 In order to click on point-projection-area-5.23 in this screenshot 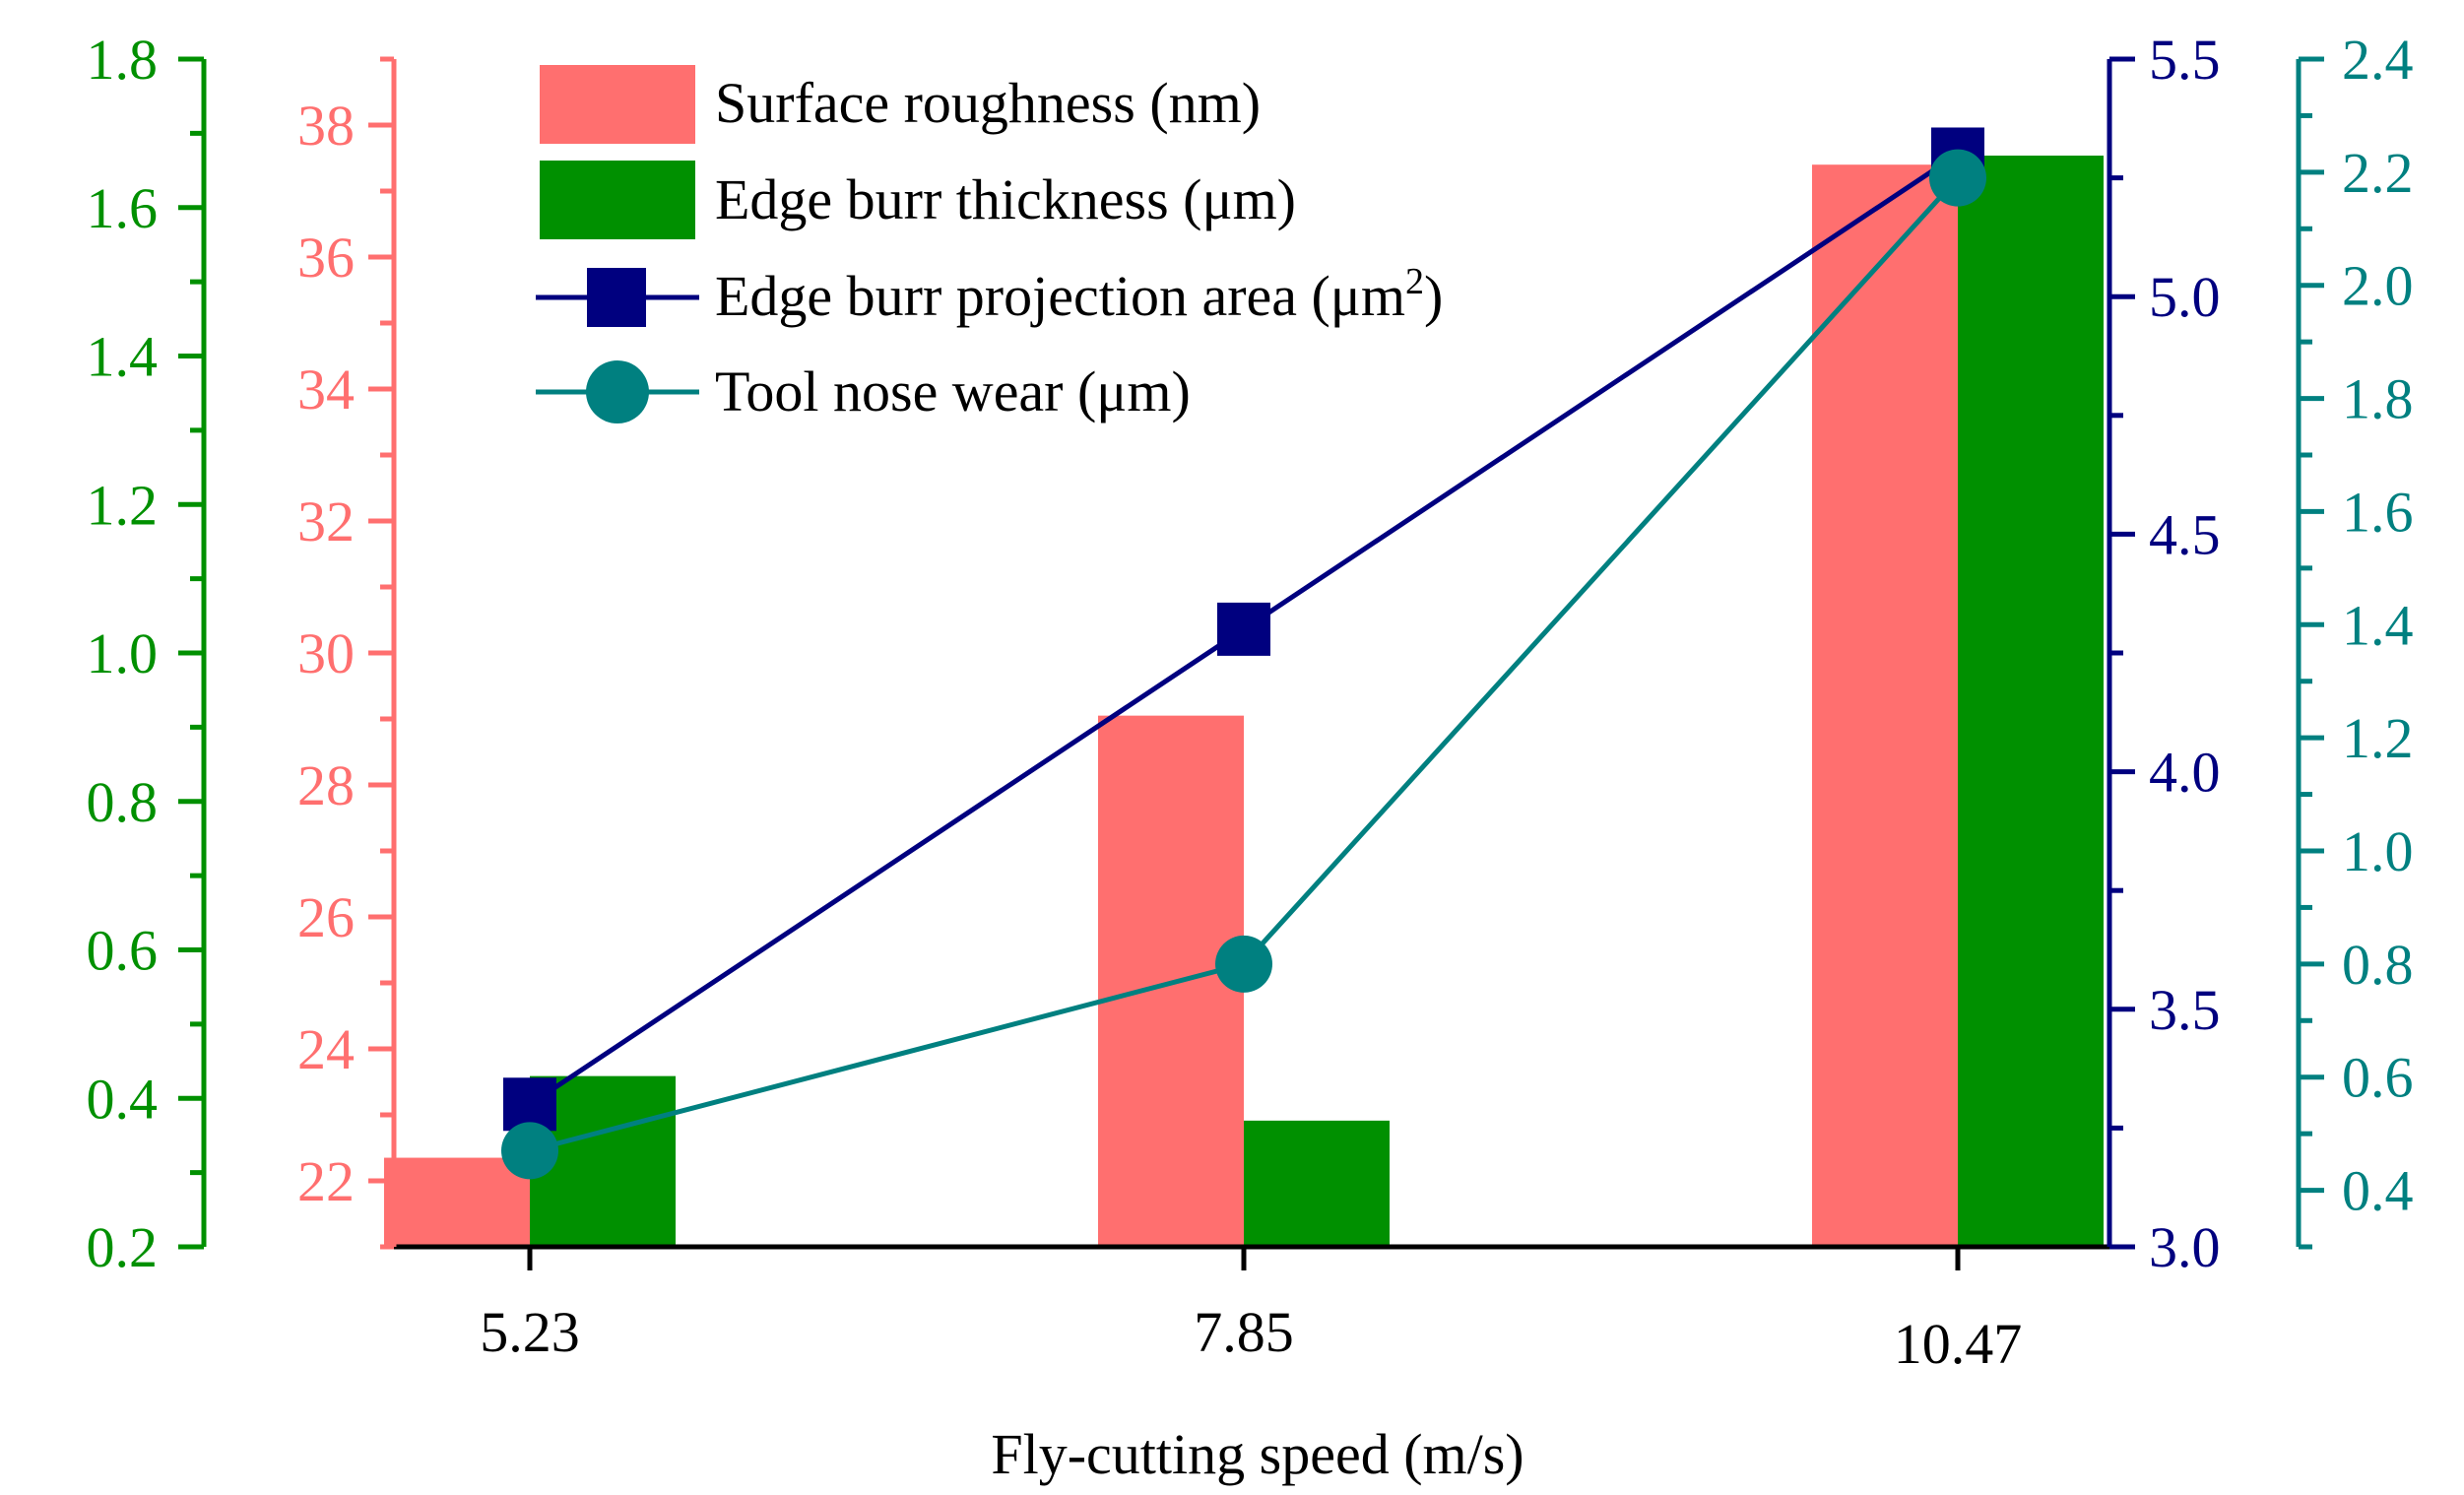, I will do `click(529, 1104)`.